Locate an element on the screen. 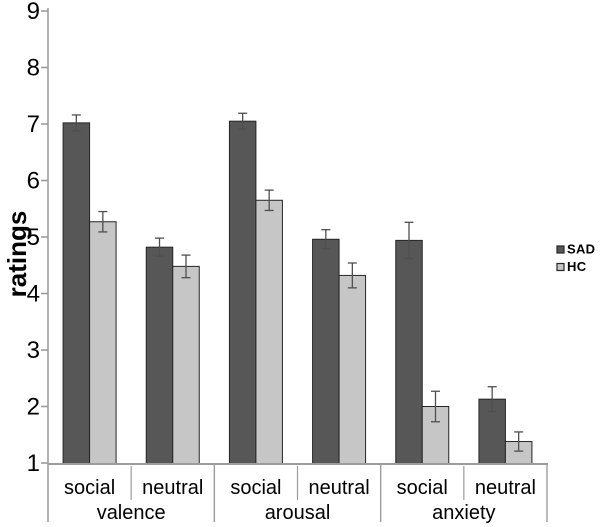 The width and height of the screenshot is (600, 527). bar-hc-arousal-neutral is located at coordinates (352, 369).